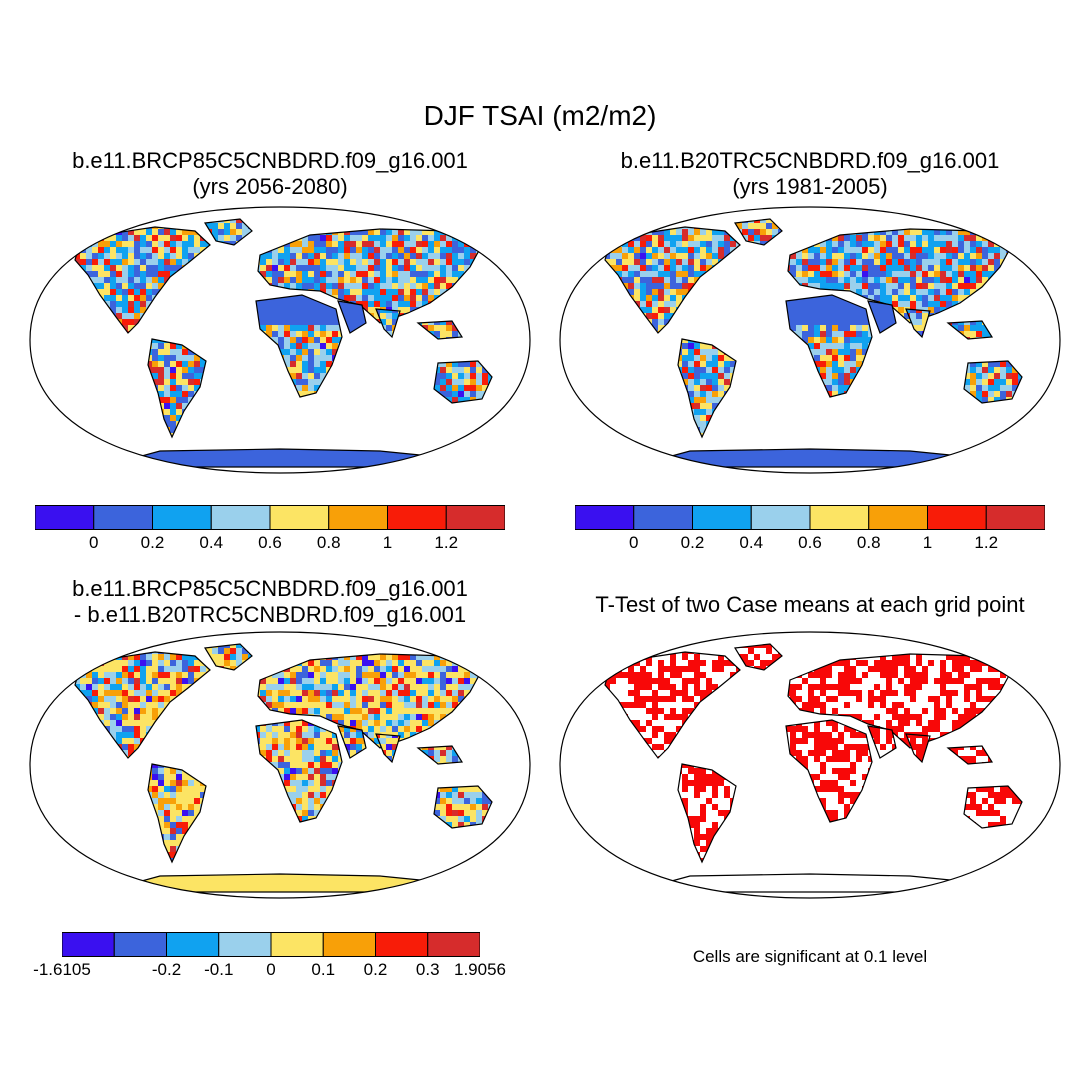  I want to click on colorbar-panel2, so click(810, 517).